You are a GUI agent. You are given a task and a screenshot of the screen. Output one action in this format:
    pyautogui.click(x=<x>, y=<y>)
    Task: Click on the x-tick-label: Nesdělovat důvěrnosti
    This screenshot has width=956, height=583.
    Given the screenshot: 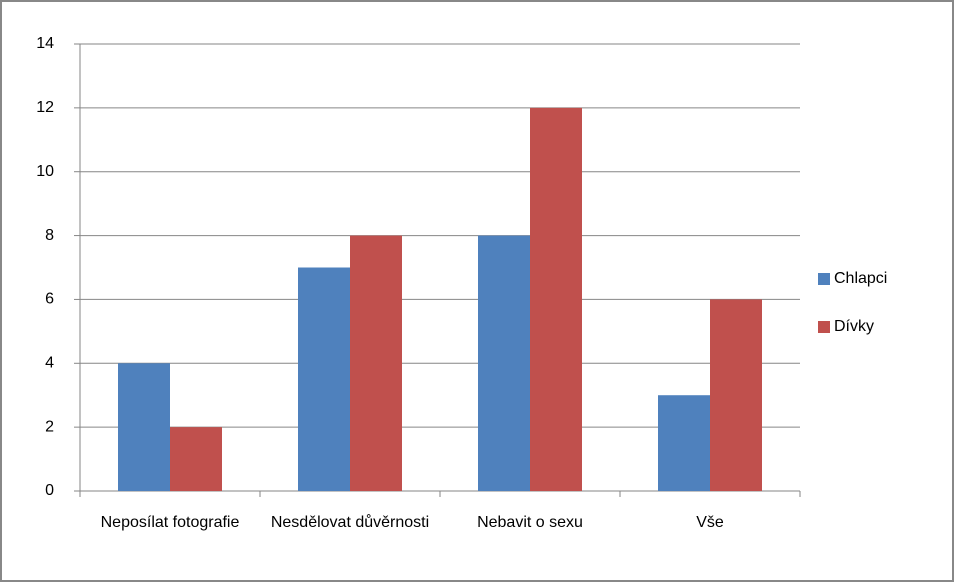 What is the action you would take?
    pyautogui.click(x=350, y=522)
    